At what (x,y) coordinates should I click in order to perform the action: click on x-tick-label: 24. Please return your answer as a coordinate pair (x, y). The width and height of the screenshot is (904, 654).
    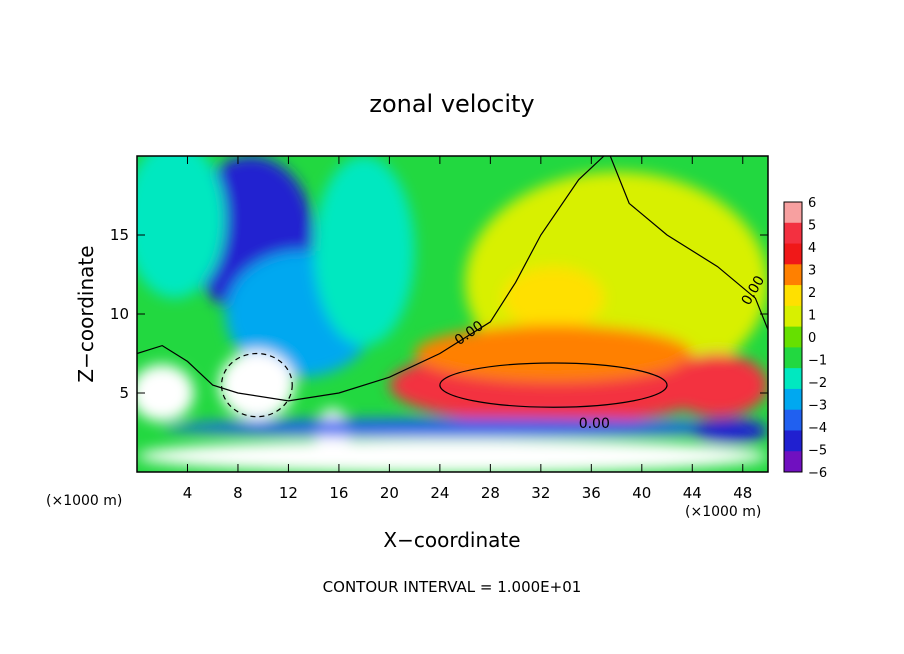
    Looking at the image, I should click on (439, 493).